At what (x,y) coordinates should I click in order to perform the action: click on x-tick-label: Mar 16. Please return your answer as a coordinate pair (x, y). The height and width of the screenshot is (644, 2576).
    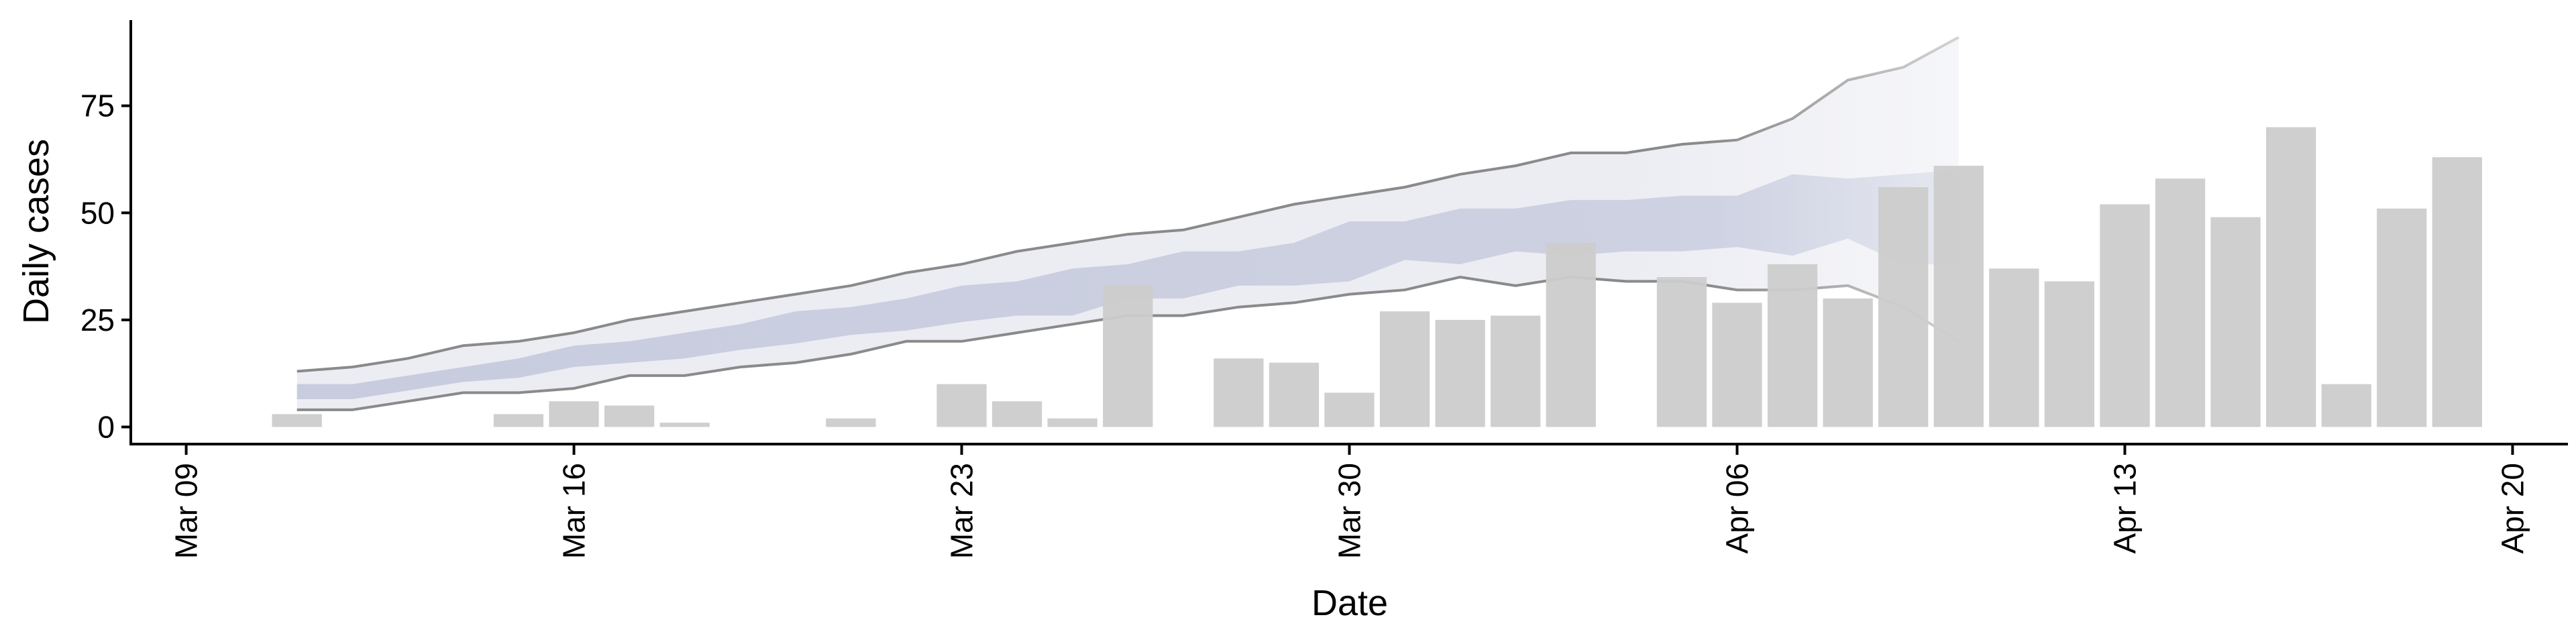
    Looking at the image, I should click on (574, 511).